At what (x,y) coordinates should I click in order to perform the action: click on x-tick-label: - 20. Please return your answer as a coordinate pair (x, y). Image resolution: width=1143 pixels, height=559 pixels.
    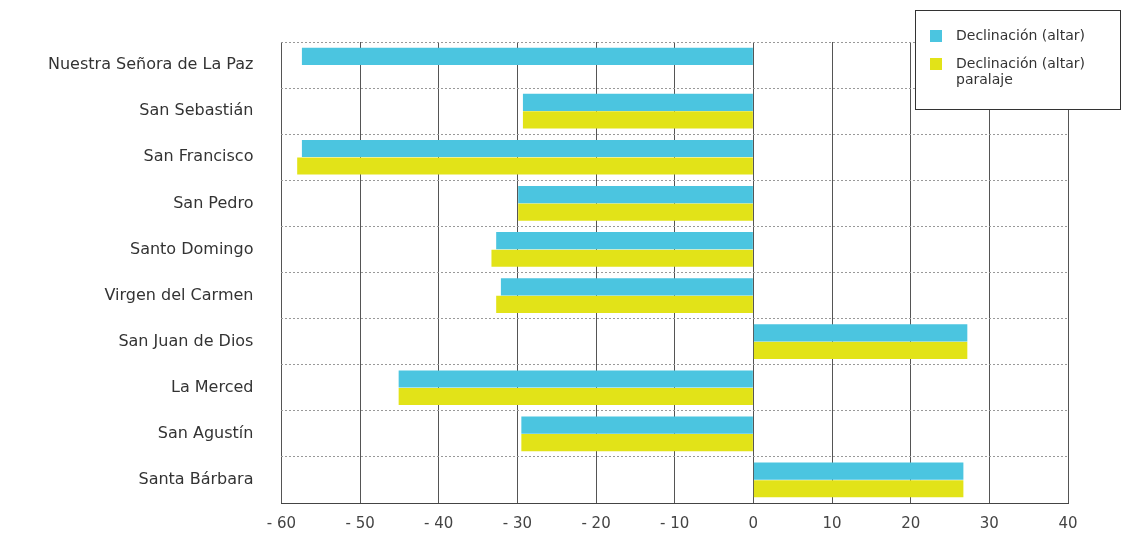
    Looking at the image, I should click on (596, 522).